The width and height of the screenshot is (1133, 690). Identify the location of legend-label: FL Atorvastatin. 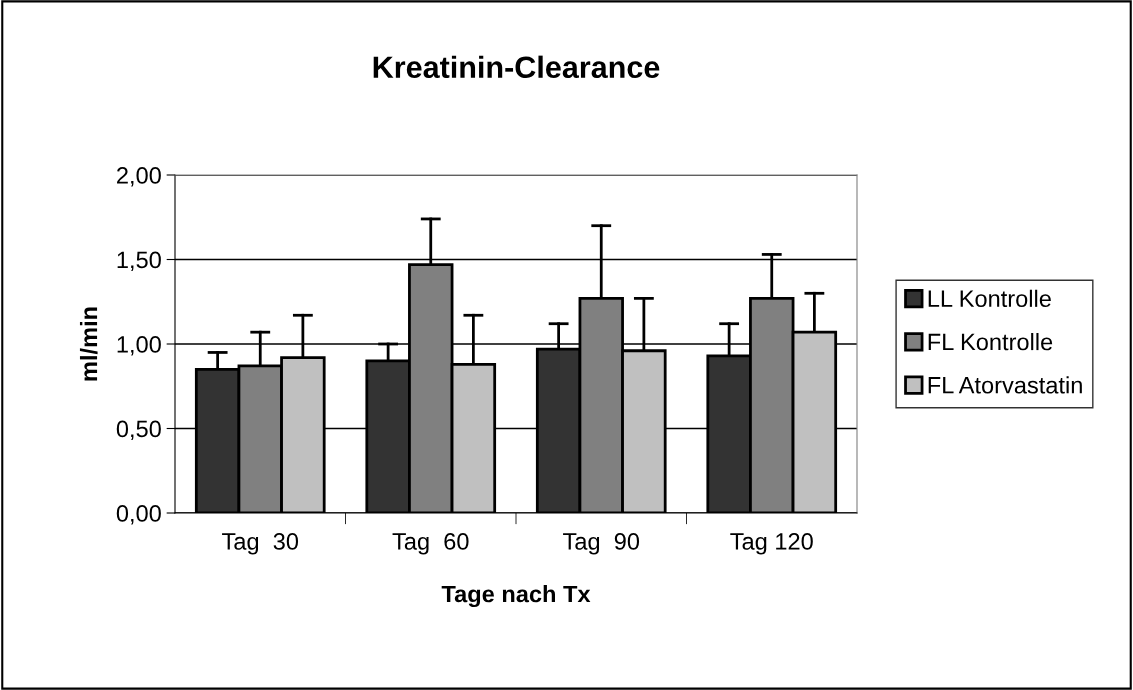
(1005, 385).